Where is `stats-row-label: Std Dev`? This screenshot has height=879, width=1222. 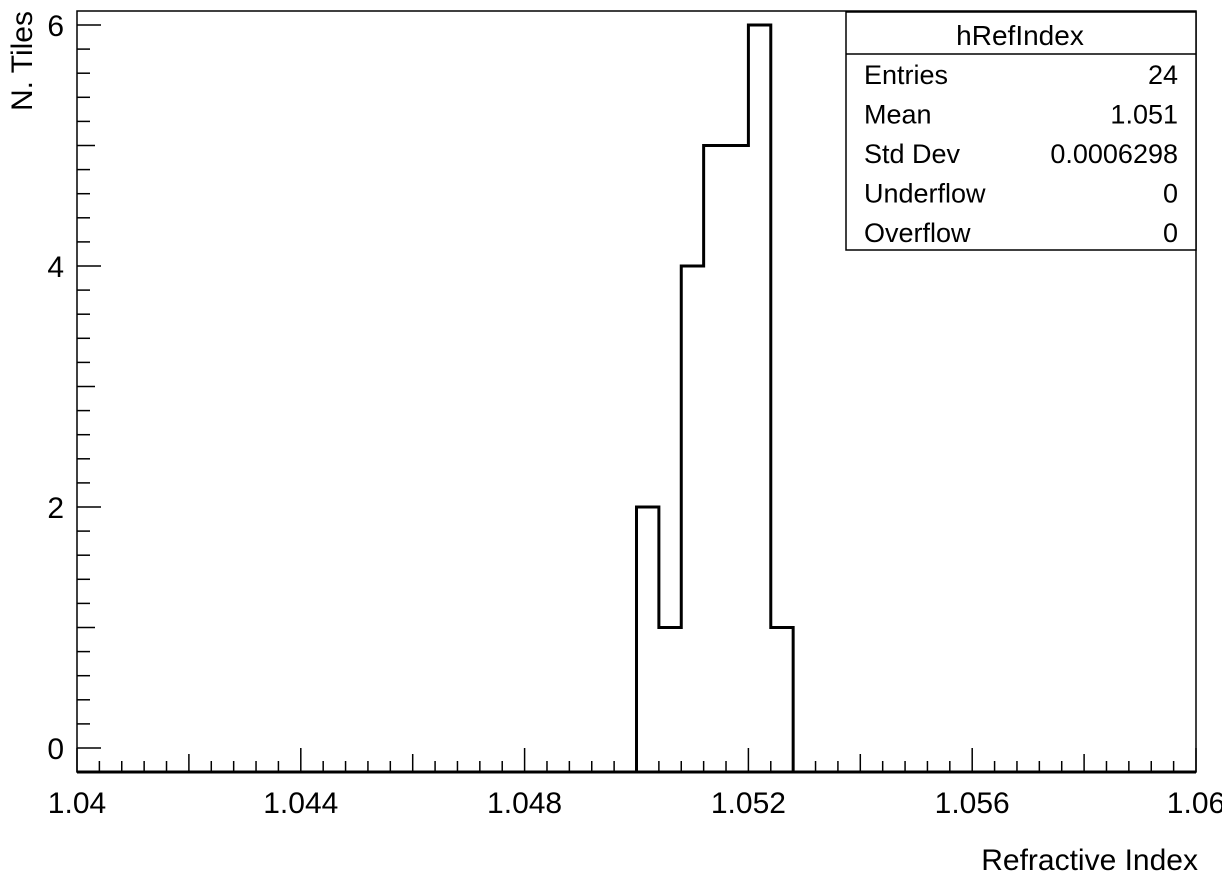 stats-row-label: Std Dev is located at coordinates (912, 154).